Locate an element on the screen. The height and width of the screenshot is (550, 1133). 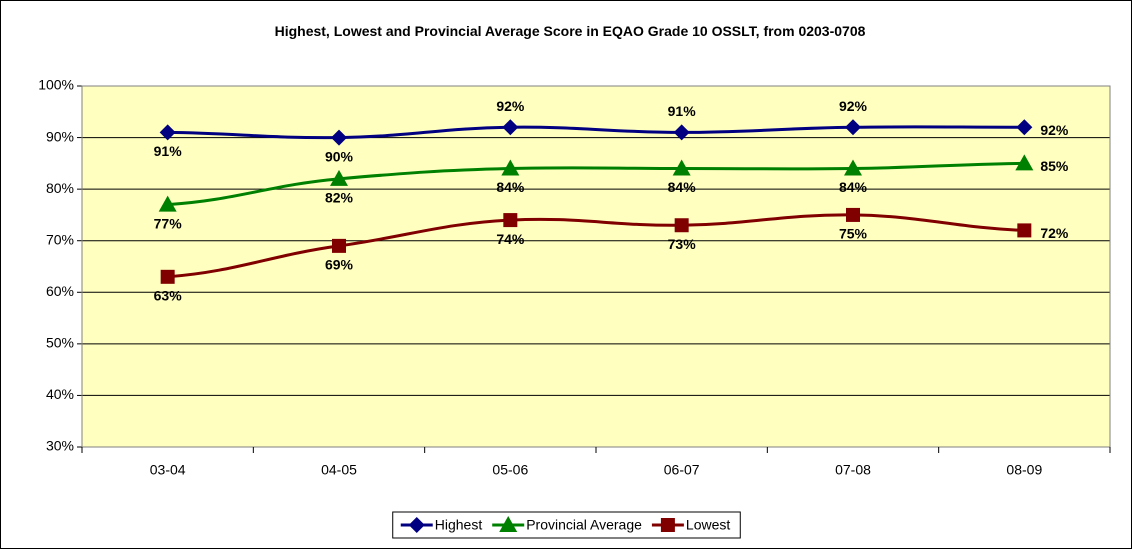
y-tick-label: 30% is located at coordinates (60, 446).